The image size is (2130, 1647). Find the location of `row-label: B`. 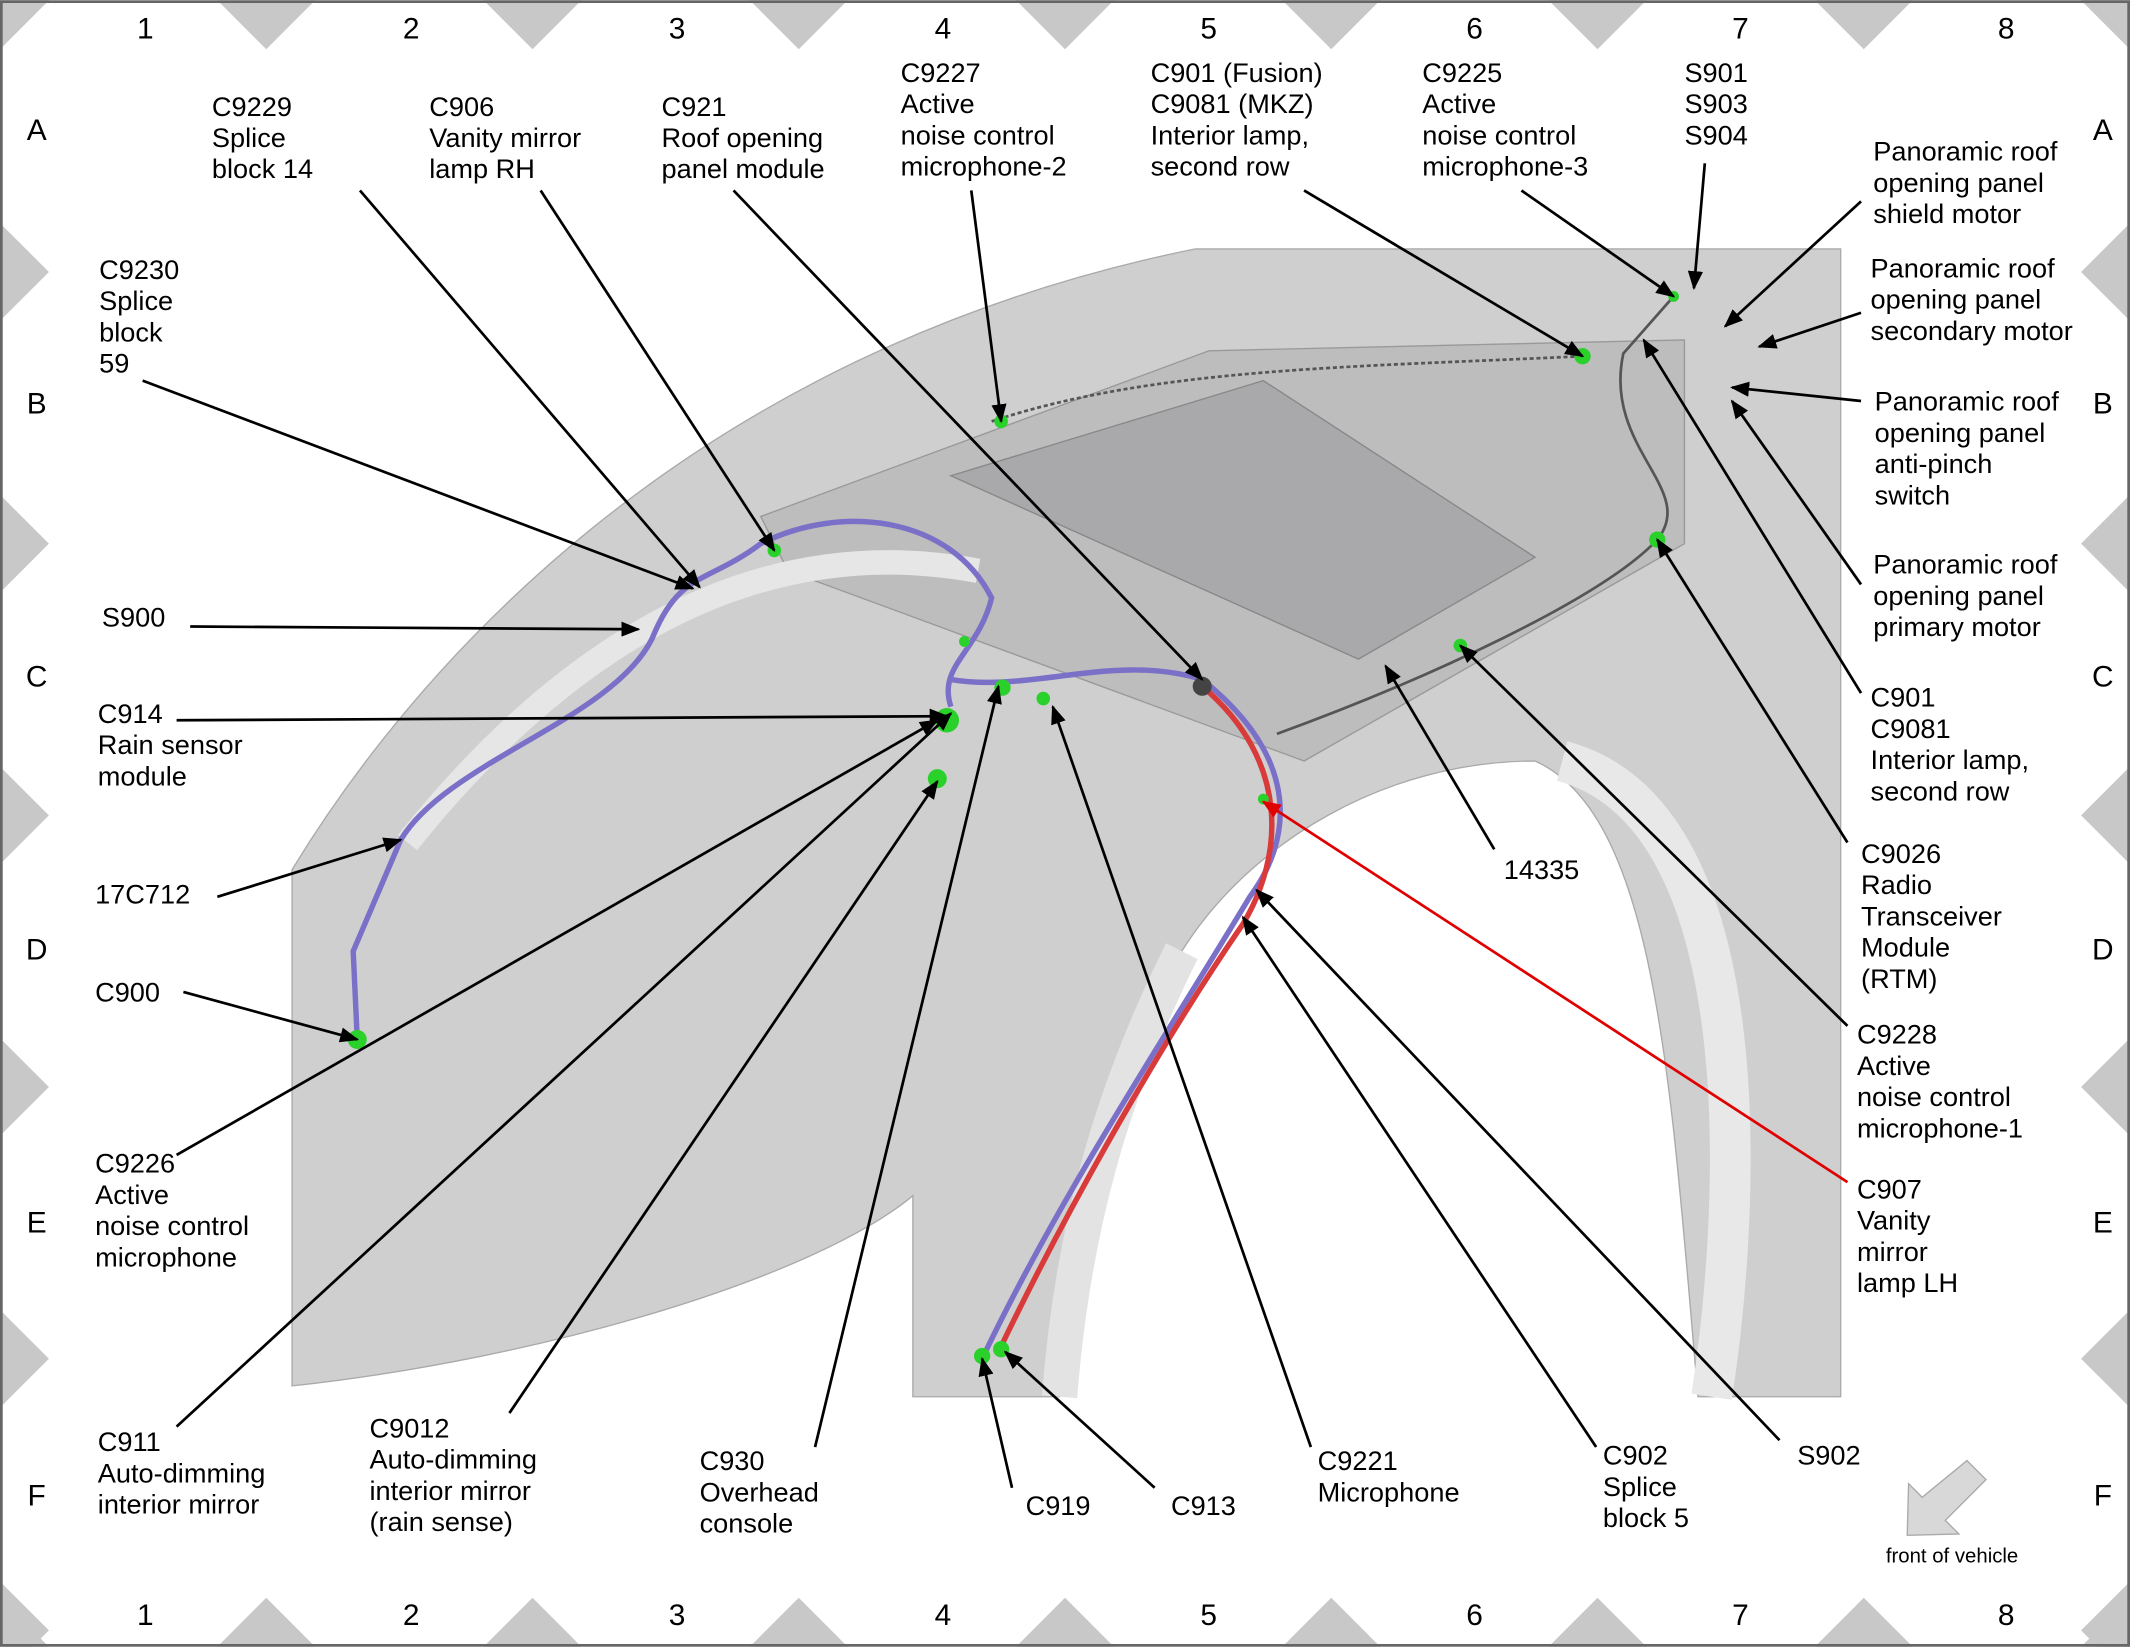

row-label: B is located at coordinates (2103, 403).